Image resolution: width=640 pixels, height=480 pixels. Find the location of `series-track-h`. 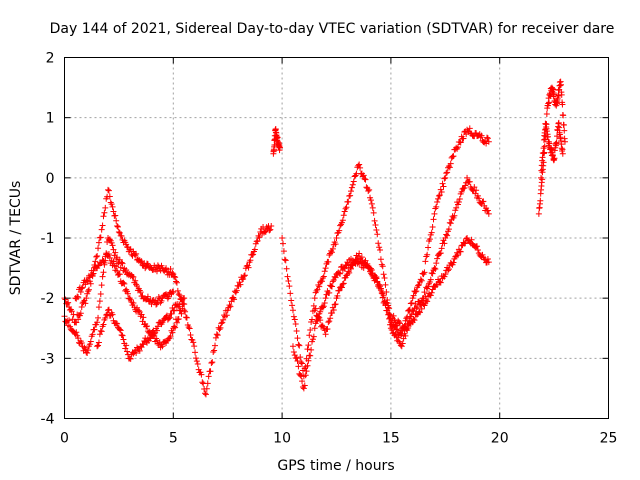

series-track-h is located at coordinates (401, 286).